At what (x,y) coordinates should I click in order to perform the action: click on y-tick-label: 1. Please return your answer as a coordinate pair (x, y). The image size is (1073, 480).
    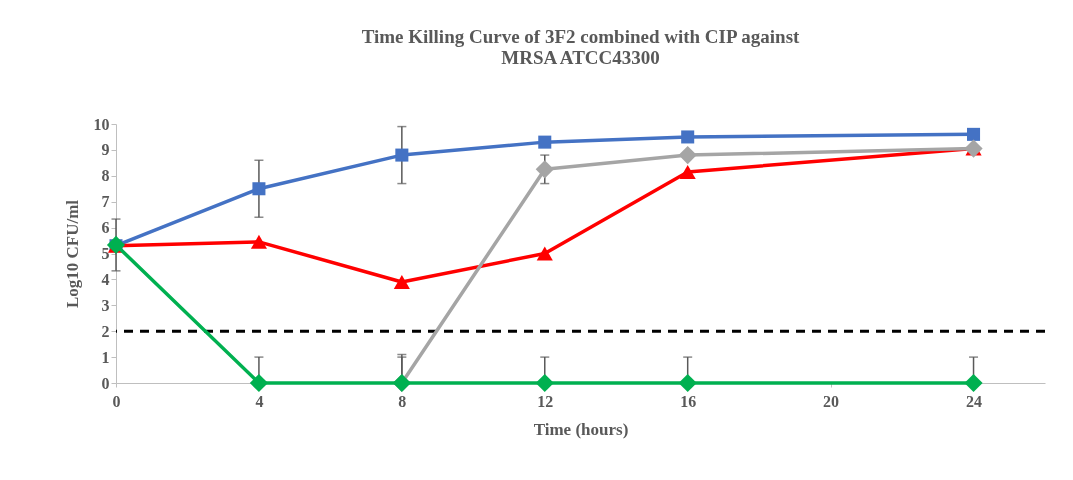
    Looking at the image, I should click on (105, 357).